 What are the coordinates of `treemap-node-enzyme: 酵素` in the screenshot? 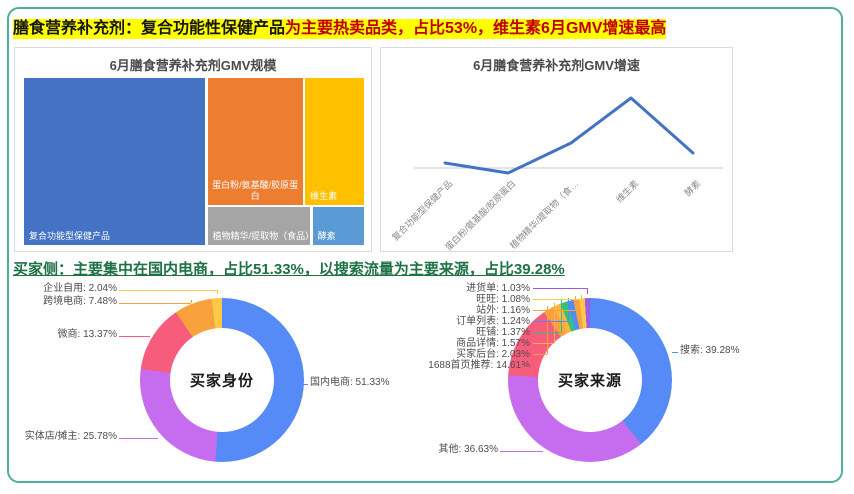 It's located at (338, 226).